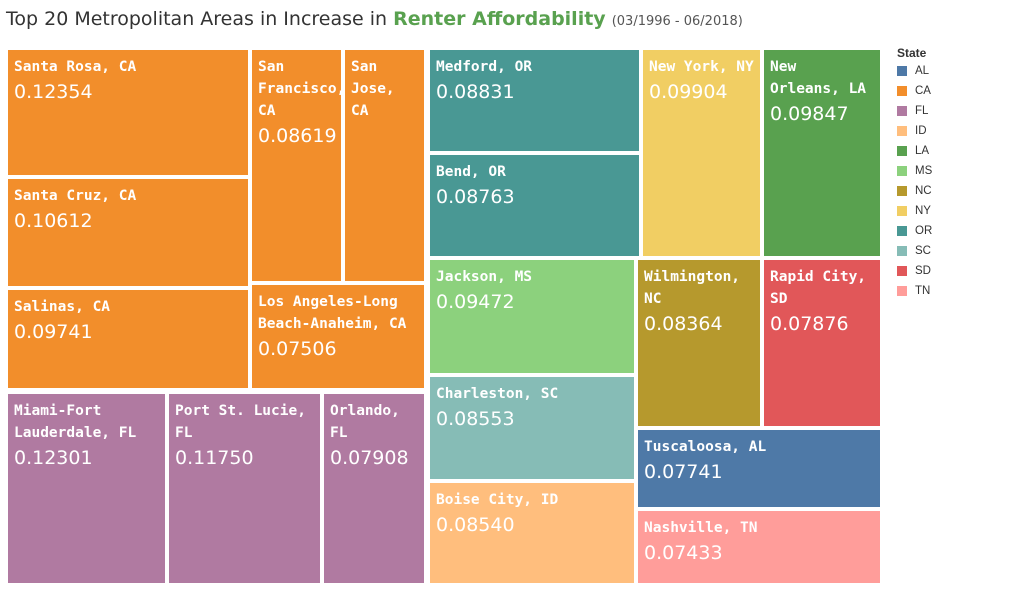  Describe the element at coordinates (809, 114) in the screenshot. I see `tile-value: 0.09847` at that location.